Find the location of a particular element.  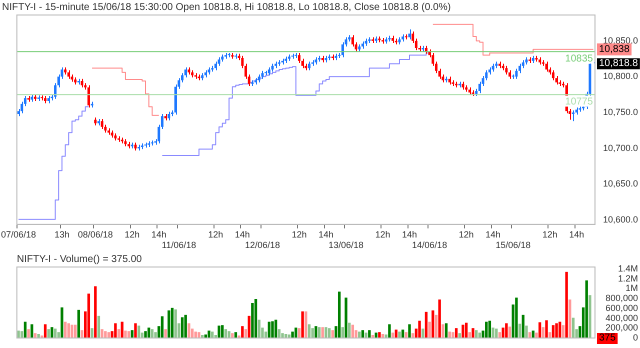

y-tick-label: 1M is located at coordinates (631, 288).